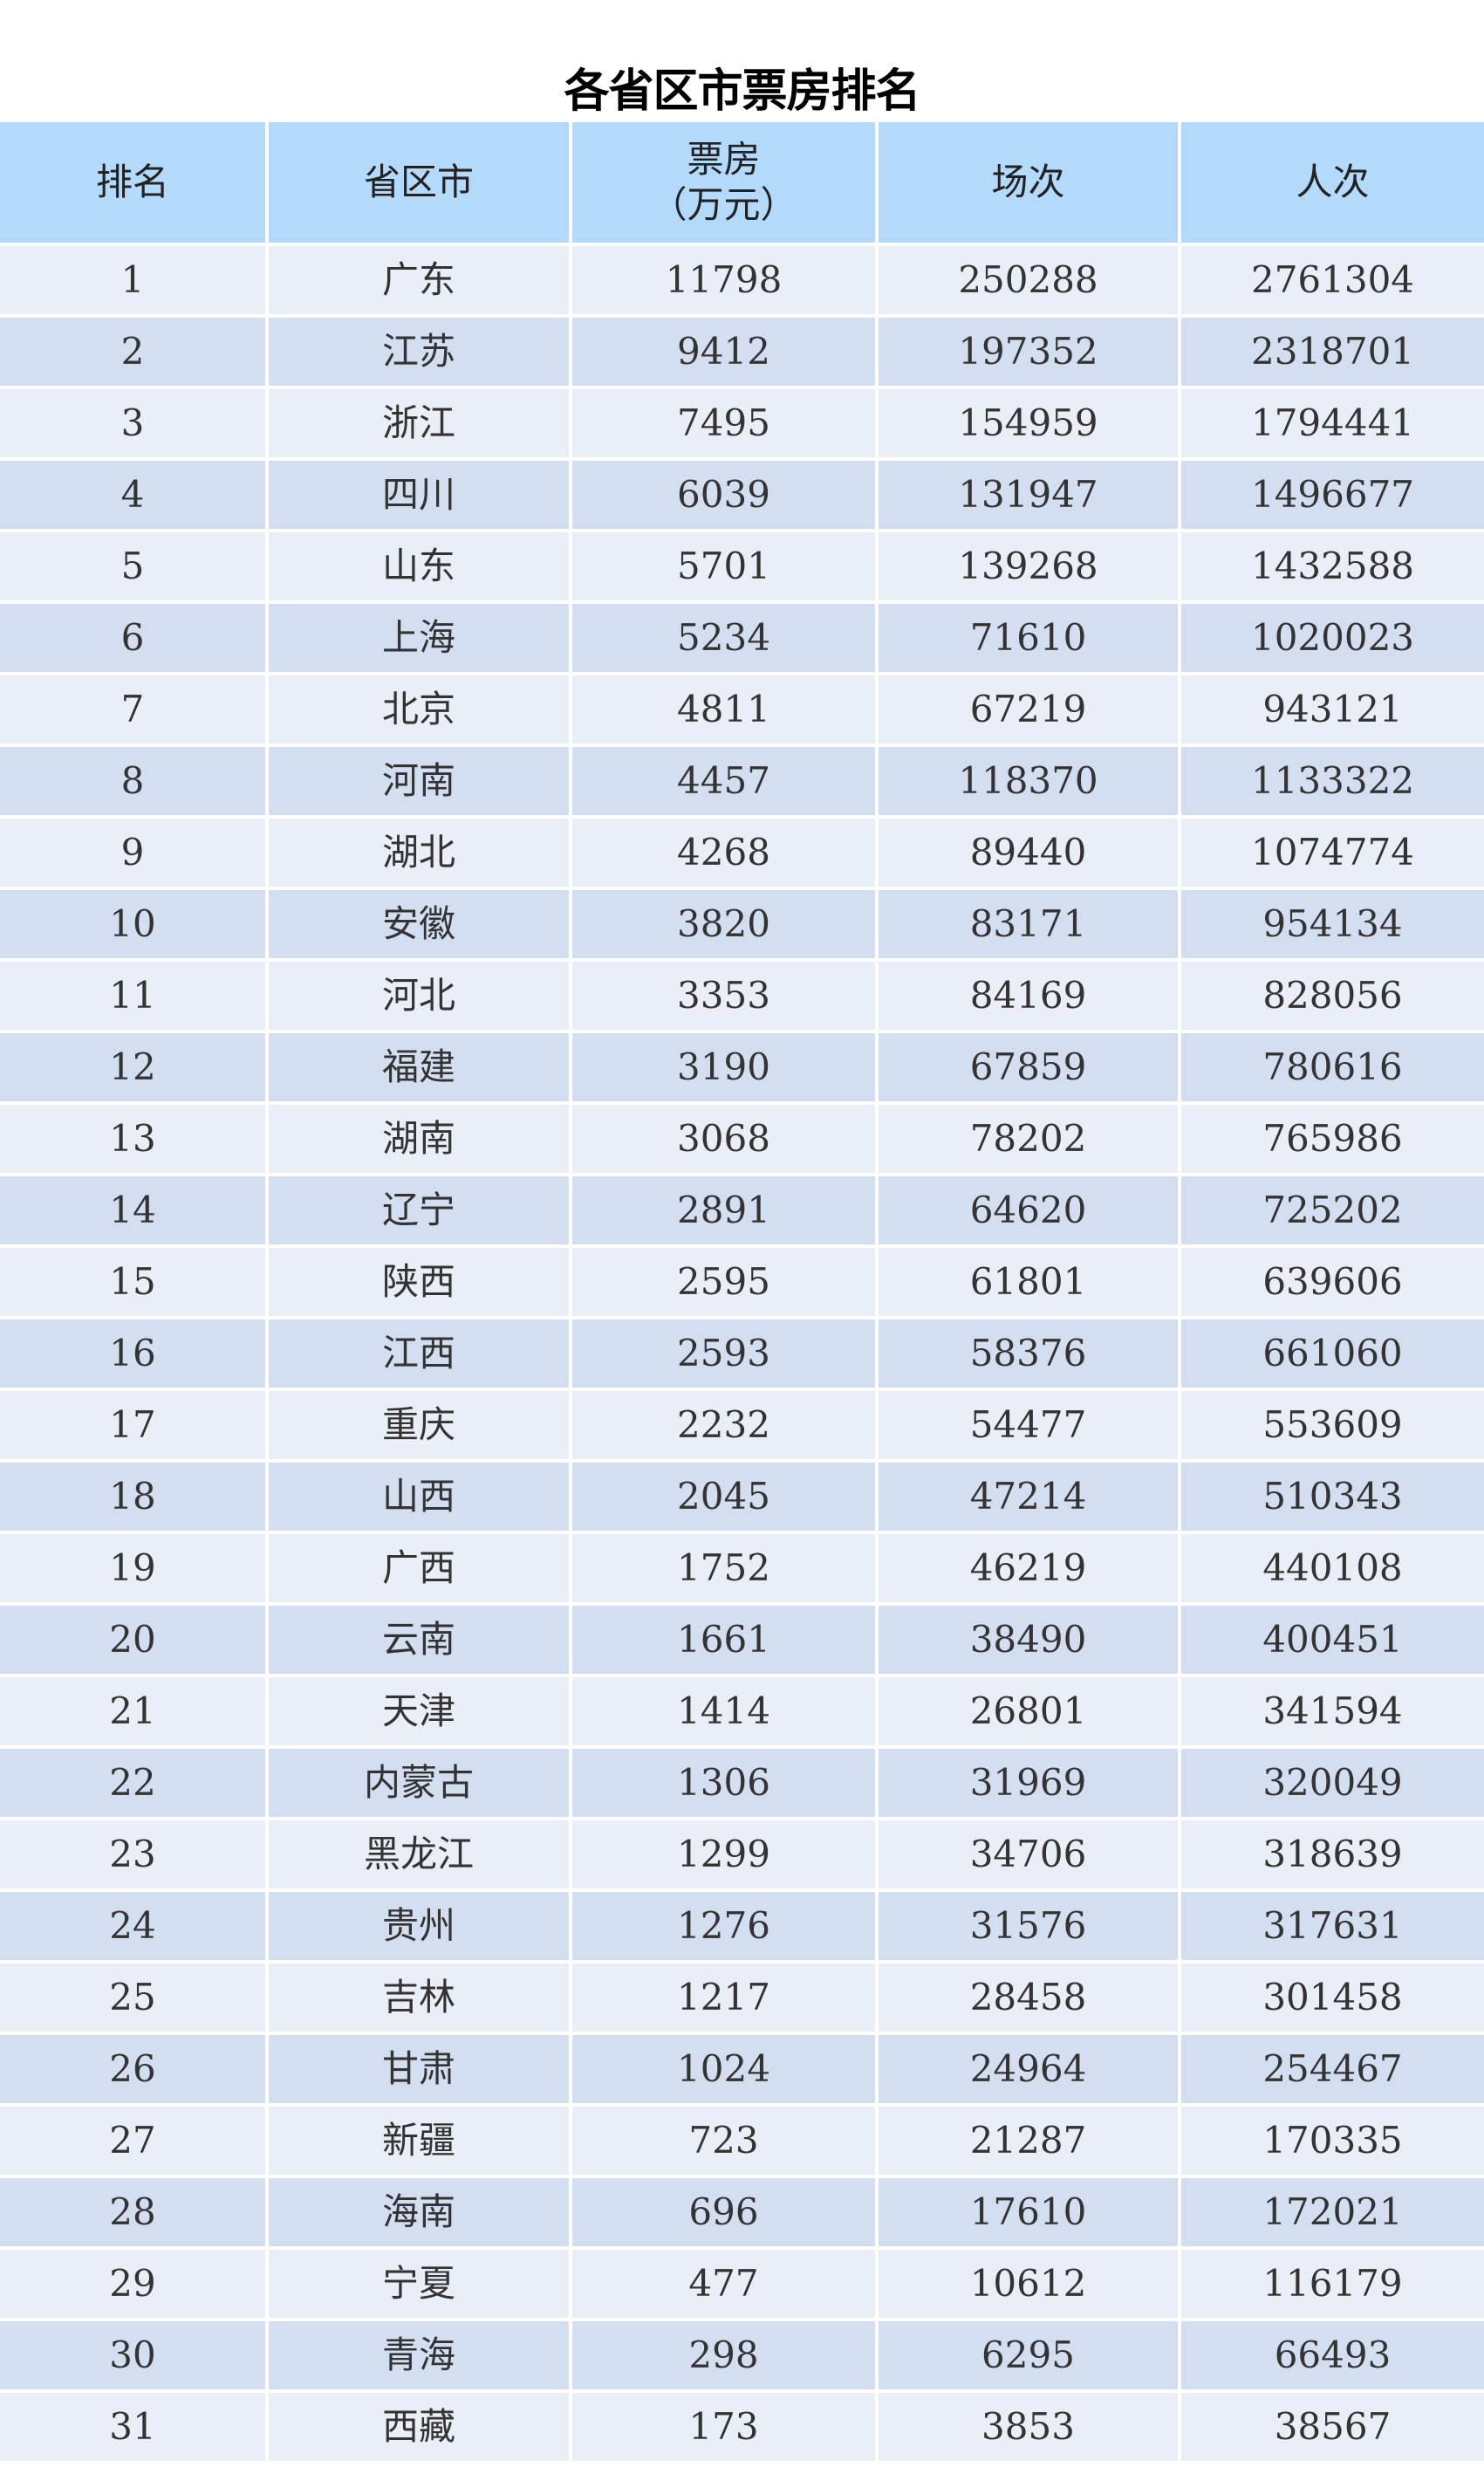  What do you see at coordinates (1332, 566) in the screenshot?
I see `cell-admissions: 1432588` at bounding box center [1332, 566].